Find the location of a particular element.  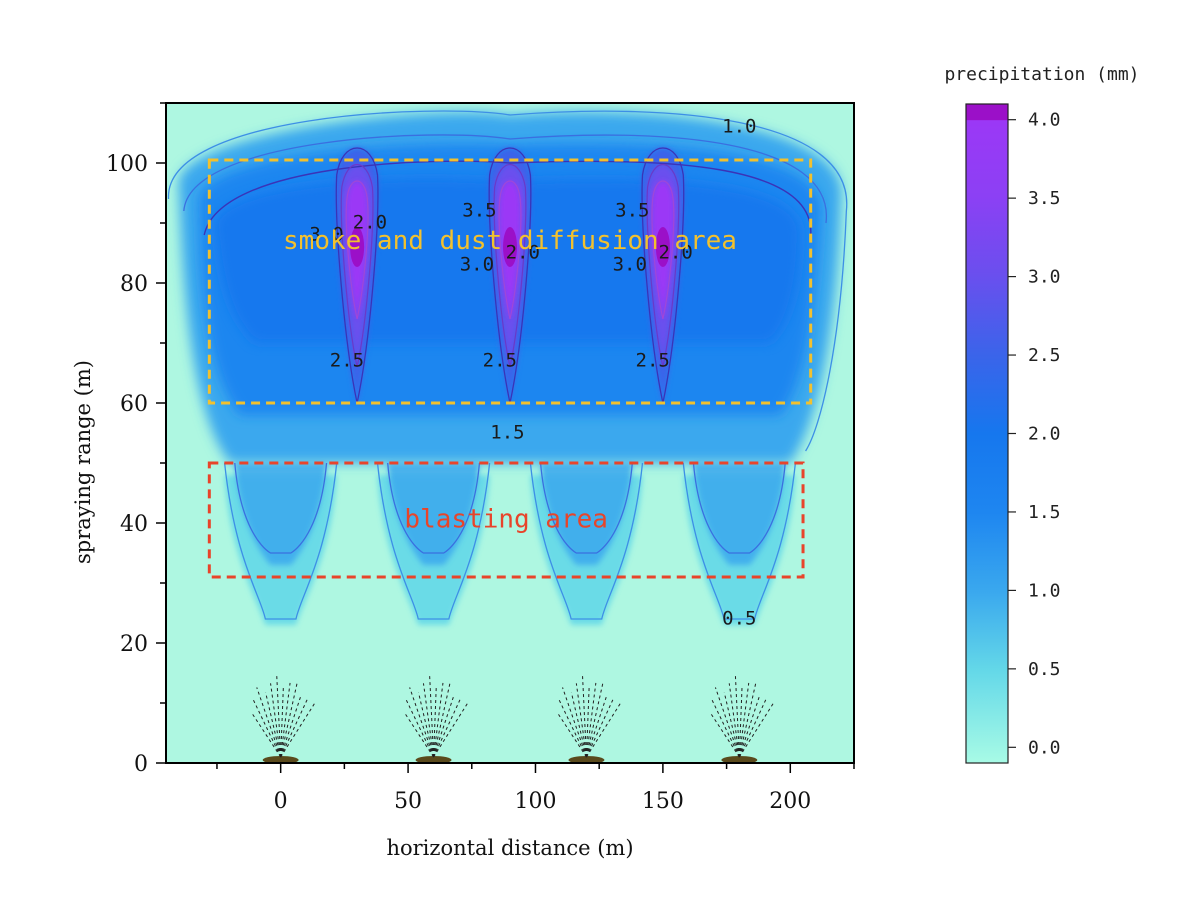

colorbar-tick-label: 2.5 is located at coordinates (1044, 355).